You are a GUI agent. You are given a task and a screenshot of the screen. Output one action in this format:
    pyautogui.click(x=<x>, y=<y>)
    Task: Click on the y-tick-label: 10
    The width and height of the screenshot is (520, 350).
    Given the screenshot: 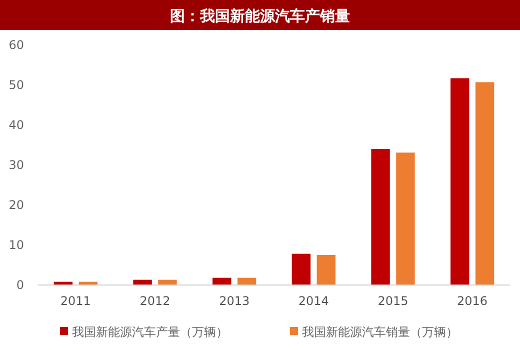 What is the action you would take?
    pyautogui.click(x=16, y=245)
    